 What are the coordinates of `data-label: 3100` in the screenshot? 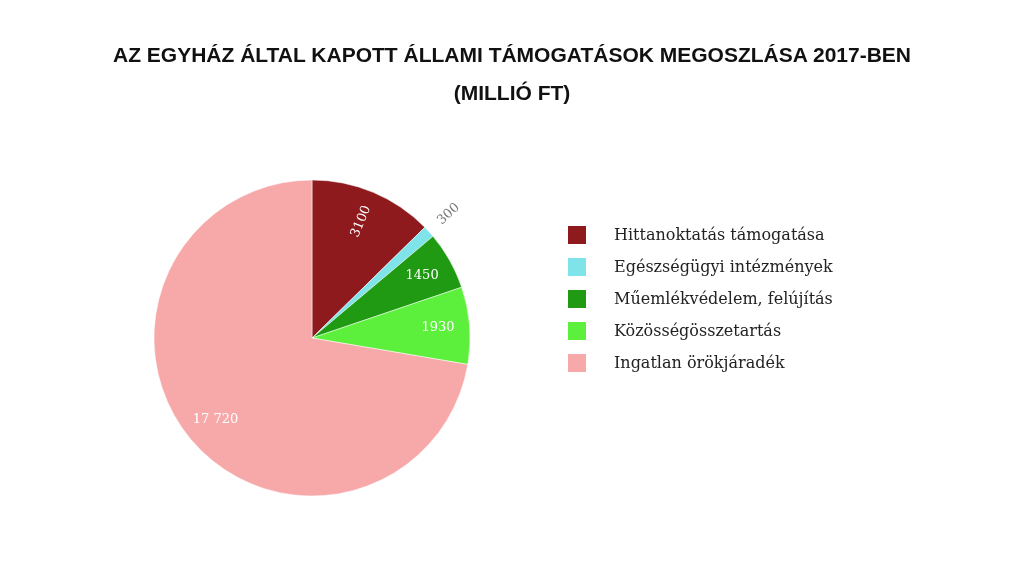 It's located at (360, 221).